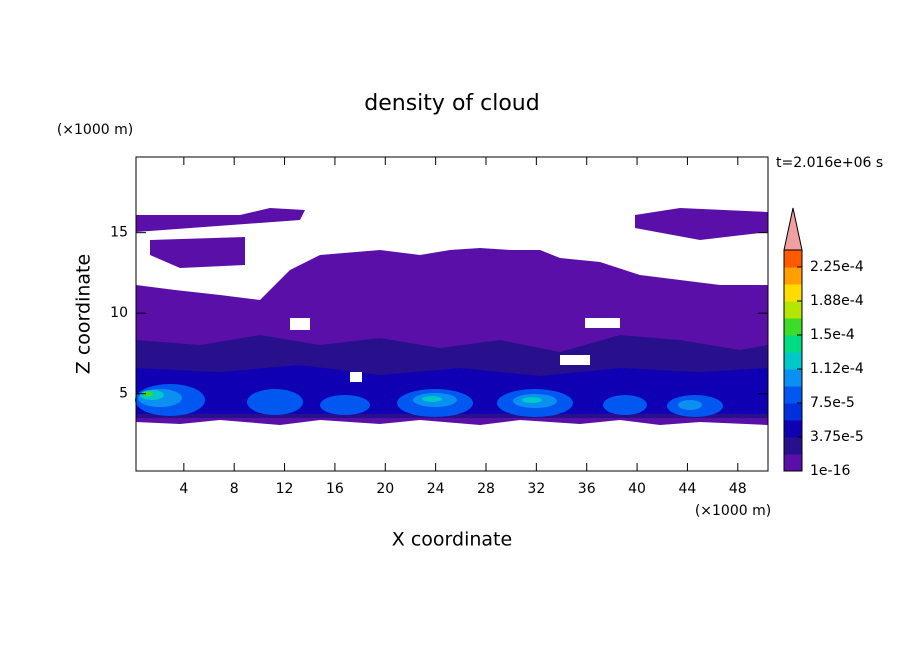  Describe the element at coordinates (837, 267) in the screenshot. I see `colorbar-tick-label: 2.25e-4` at that location.